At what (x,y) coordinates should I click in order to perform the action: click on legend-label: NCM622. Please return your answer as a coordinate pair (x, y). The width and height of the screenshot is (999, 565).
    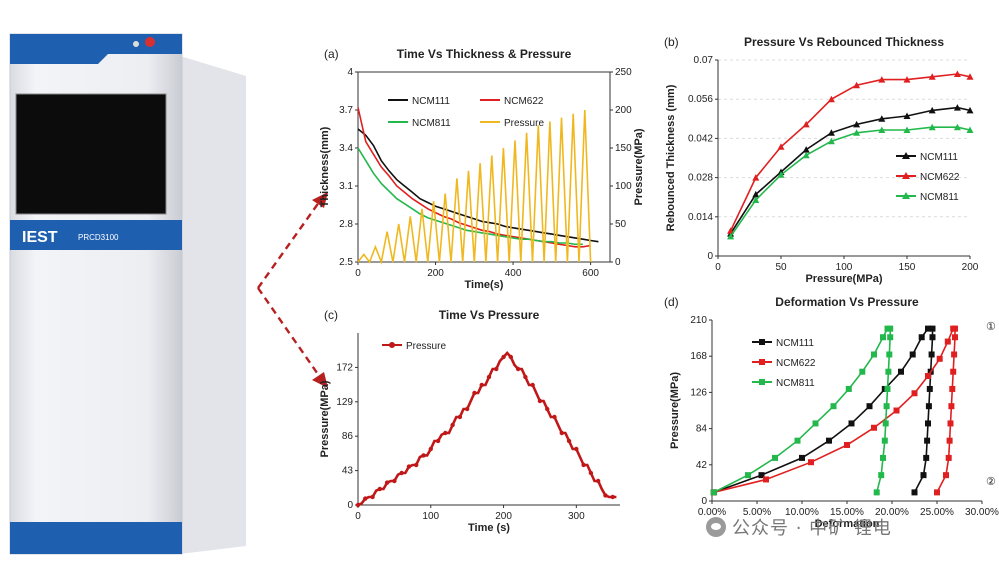
    Looking at the image, I should click on (940, 177).